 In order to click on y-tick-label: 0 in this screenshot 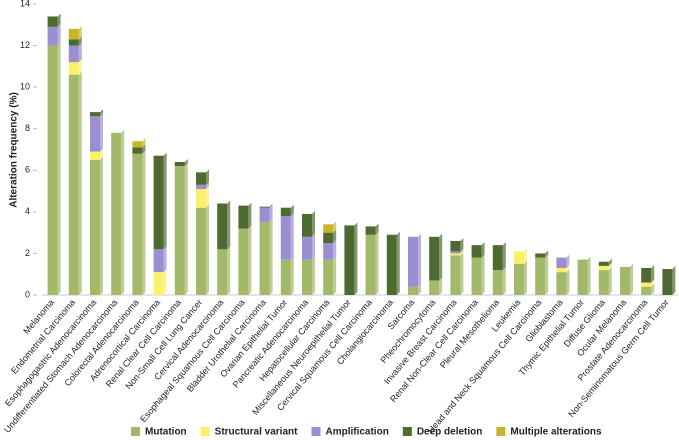, I will do `click(27, 294)`.